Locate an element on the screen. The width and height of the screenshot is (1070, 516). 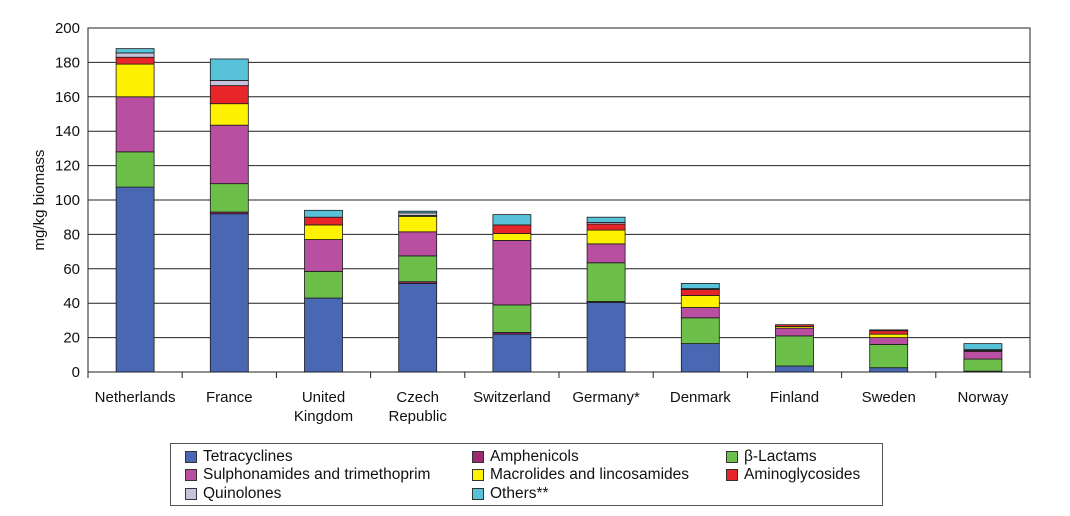
legend-item-beta-lactams: β-Lactams is located at coordinates (771, 456).